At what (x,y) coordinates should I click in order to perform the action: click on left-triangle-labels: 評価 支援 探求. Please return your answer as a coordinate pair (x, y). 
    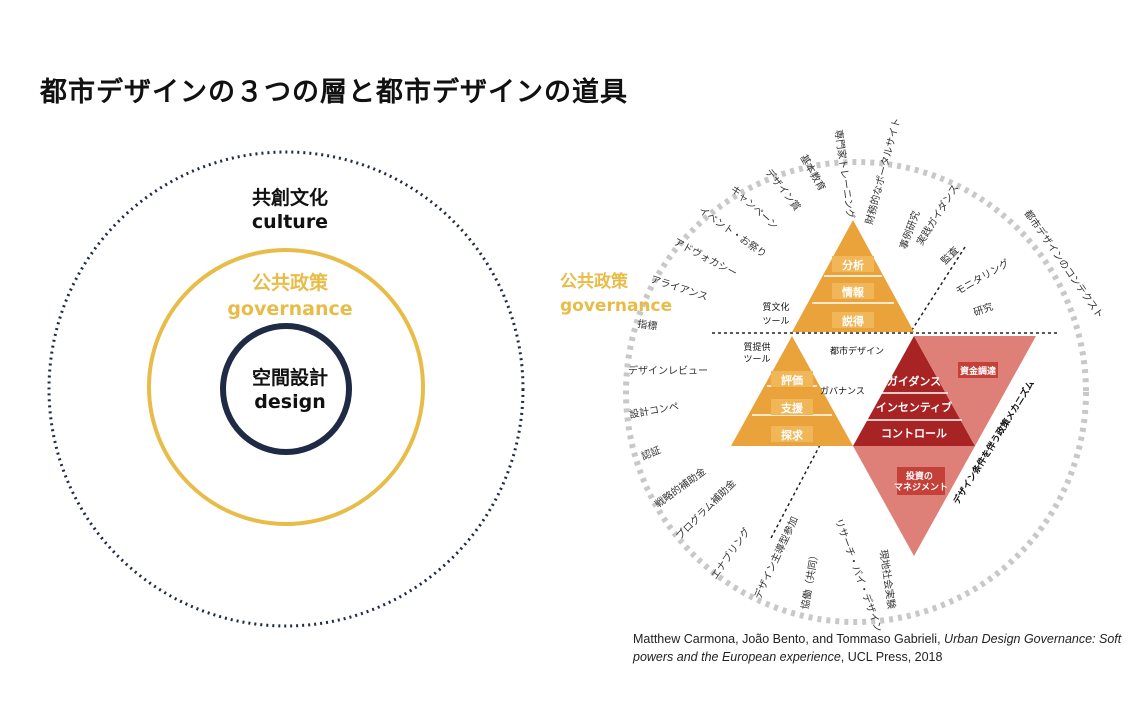
    Looking at the image, I should click on (792, 406).